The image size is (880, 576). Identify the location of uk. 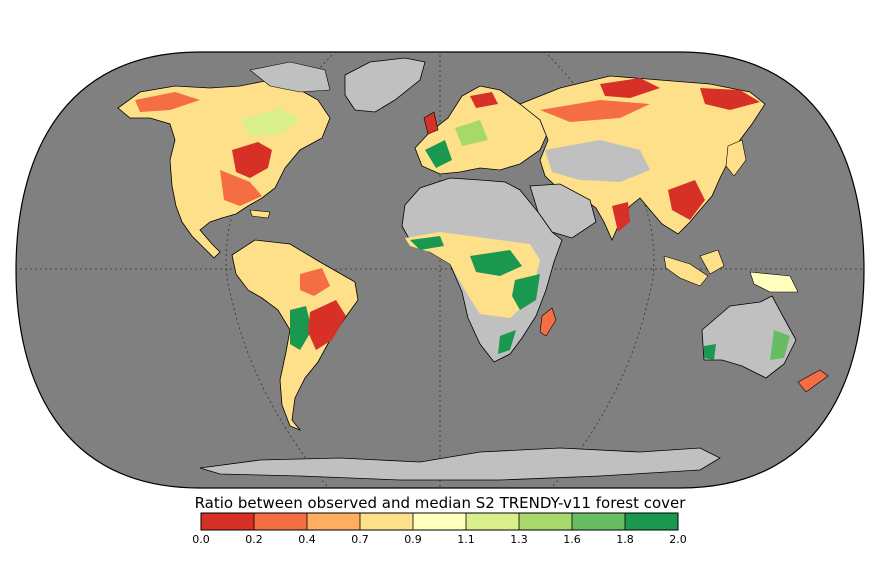
(431, 123).